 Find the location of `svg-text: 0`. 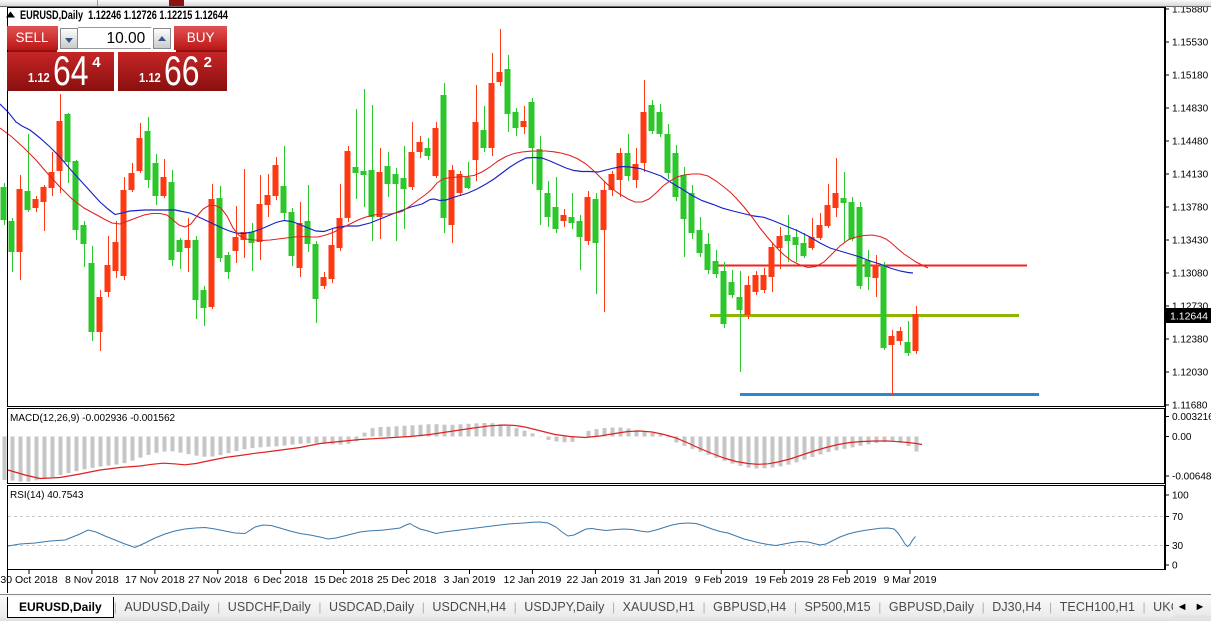

svg-text: 0 is located at coordinates (1175, 566).